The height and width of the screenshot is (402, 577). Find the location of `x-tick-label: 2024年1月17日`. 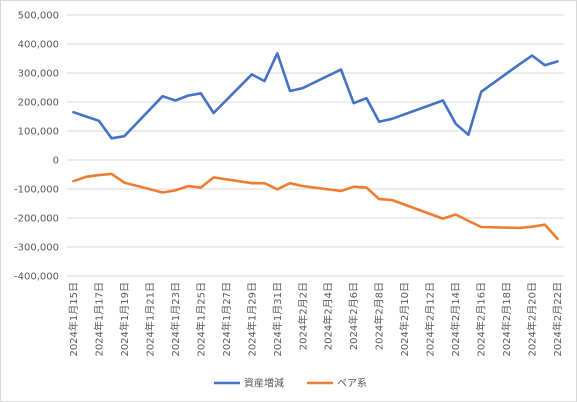

x-tick-label: 2024年1月17日 is located at coordinates (98, 319).